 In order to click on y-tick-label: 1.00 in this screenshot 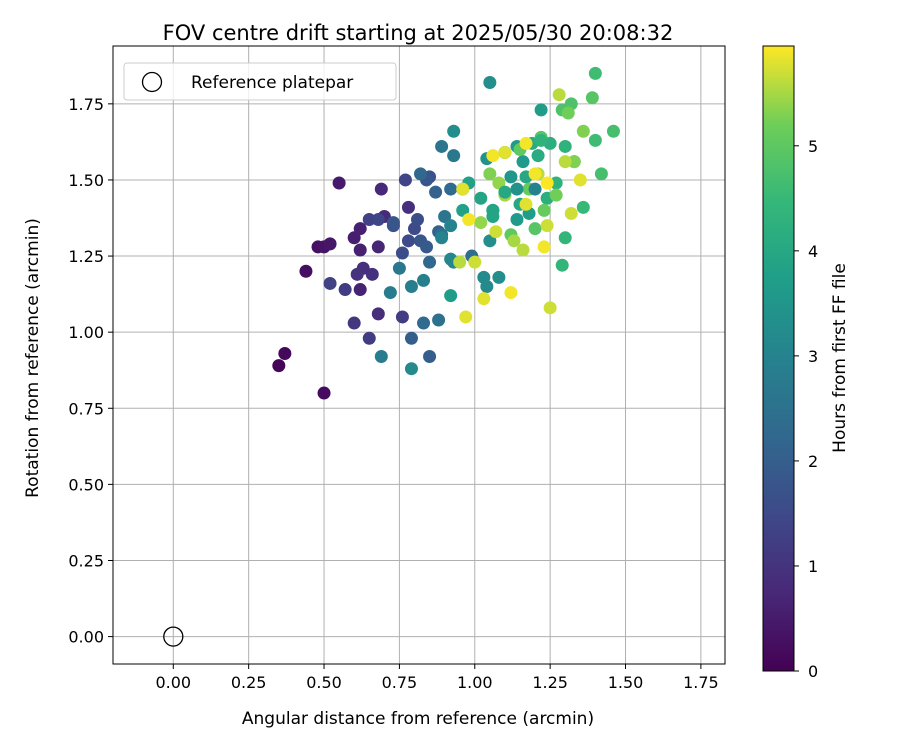, I will do `click(86, 332)`.